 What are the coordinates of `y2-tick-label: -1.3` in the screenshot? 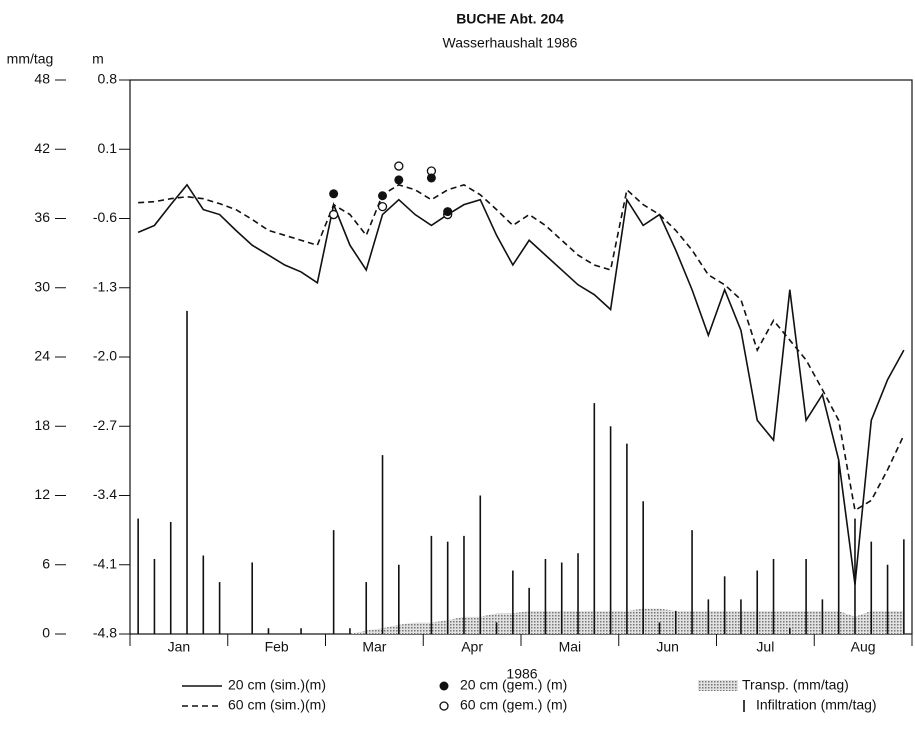 It's located at (105, 286).